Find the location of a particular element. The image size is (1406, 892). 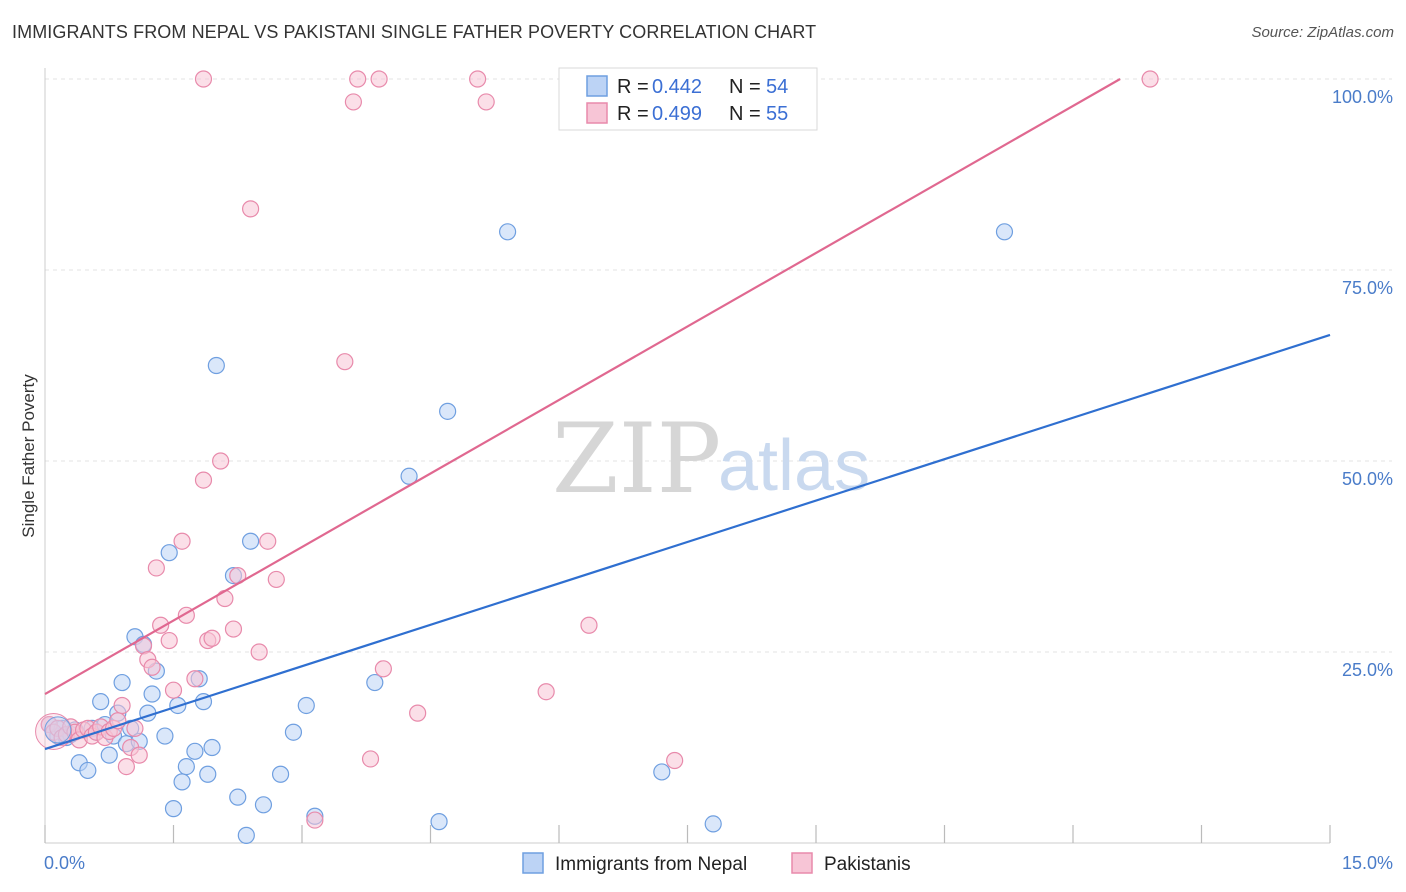

series-legend-label-nepal: Immigrants from Nepal is located at coordinates (651, 864).